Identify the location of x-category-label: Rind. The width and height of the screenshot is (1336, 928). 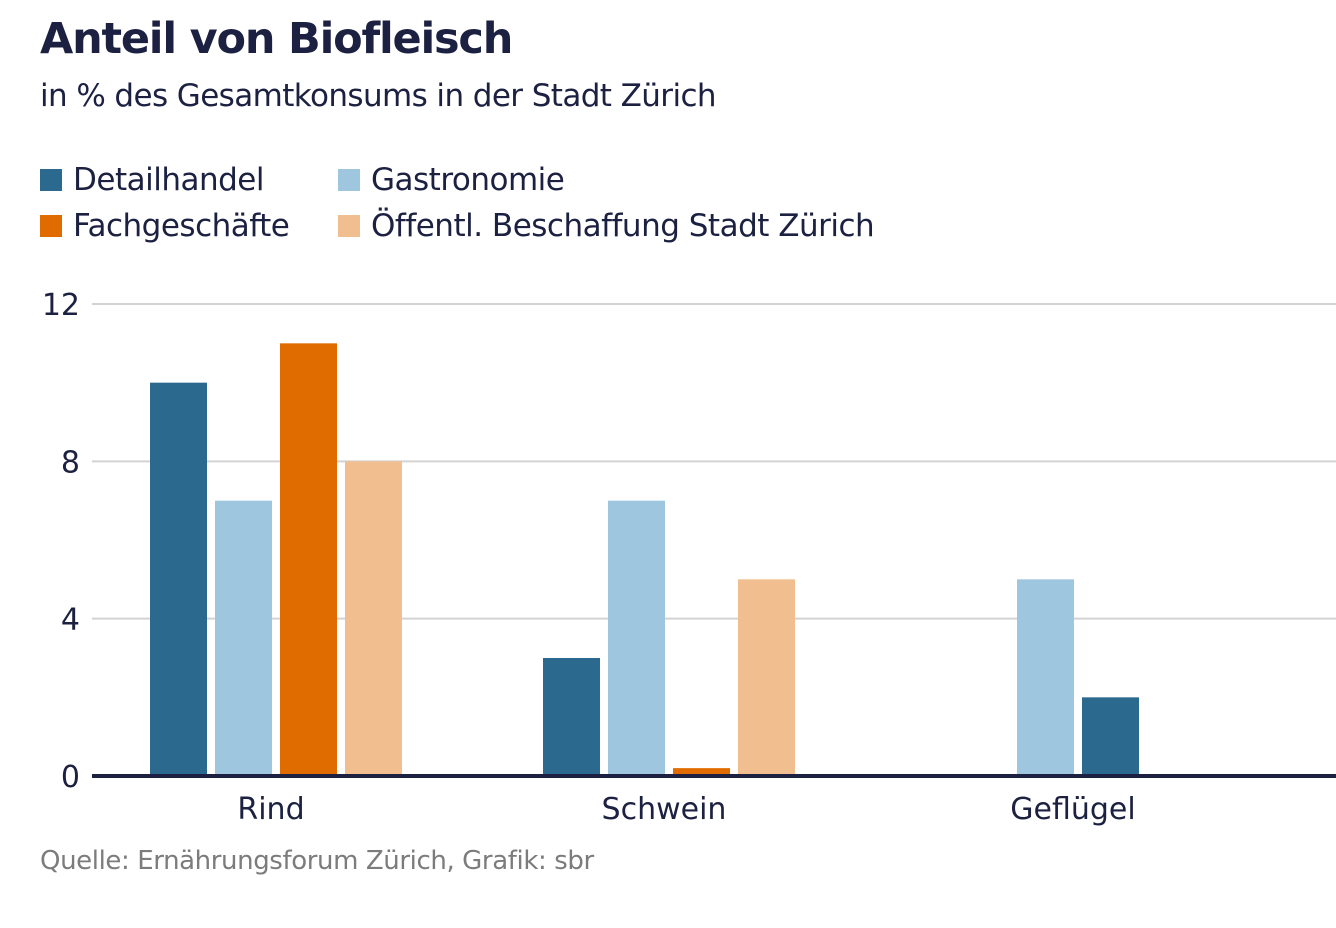
(270, 809).